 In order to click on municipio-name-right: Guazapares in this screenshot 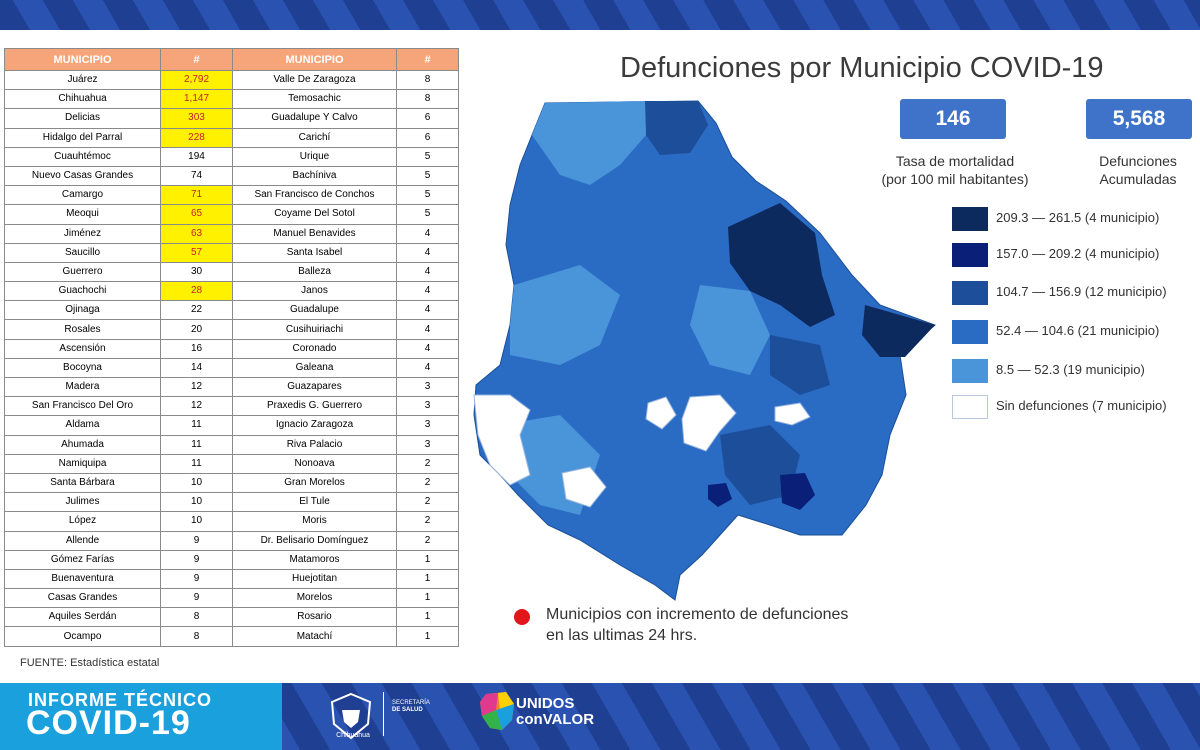, I will do `click(314, 387)`.